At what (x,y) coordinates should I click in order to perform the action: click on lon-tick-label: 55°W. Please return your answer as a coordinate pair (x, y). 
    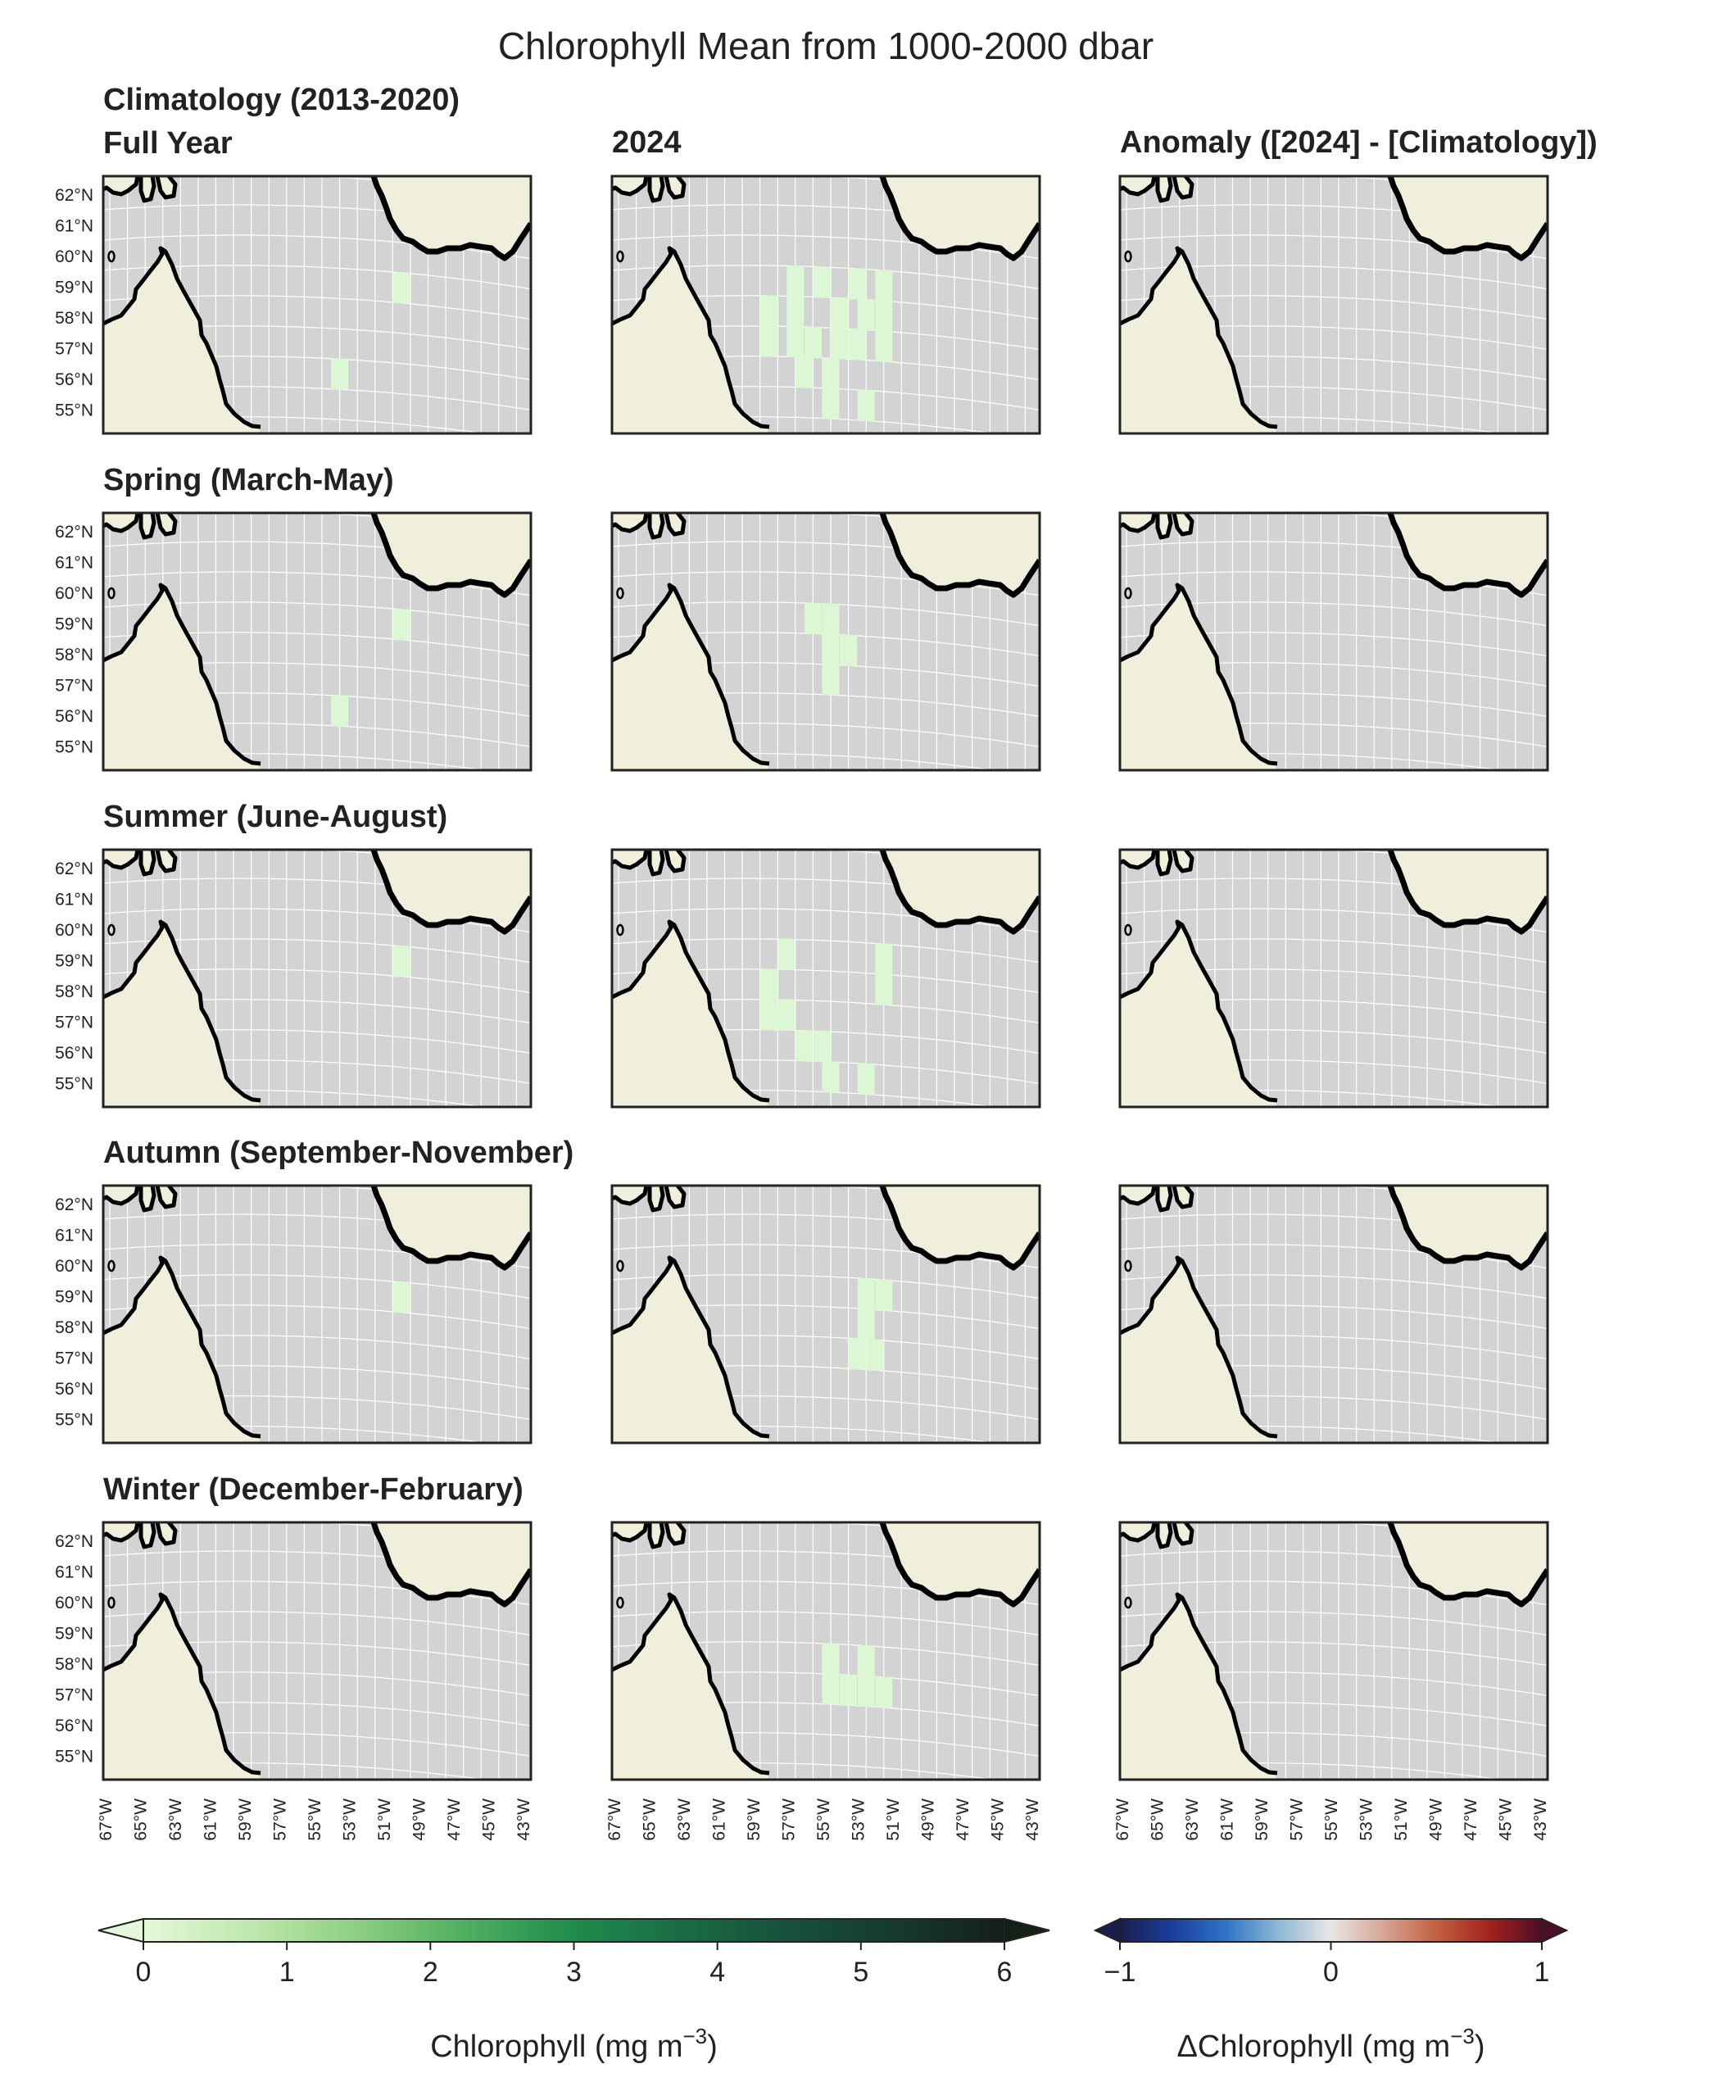
    Looking at the image, I should click on (315, 1819).